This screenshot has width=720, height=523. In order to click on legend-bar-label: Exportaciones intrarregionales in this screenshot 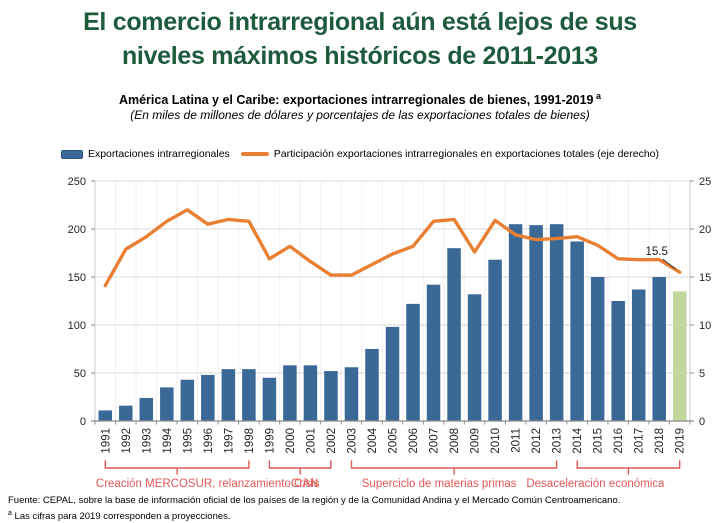, I will do `click(158, 154)`.